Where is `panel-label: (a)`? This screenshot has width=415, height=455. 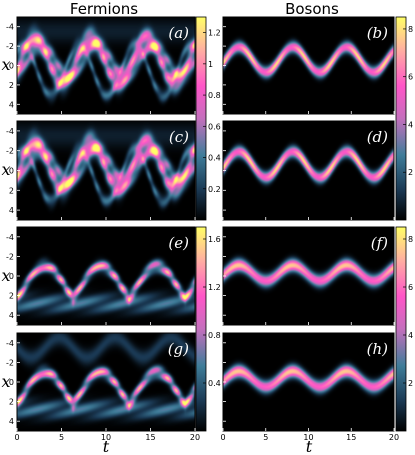 panel-label: (a) is located at coordinates (178, 33).